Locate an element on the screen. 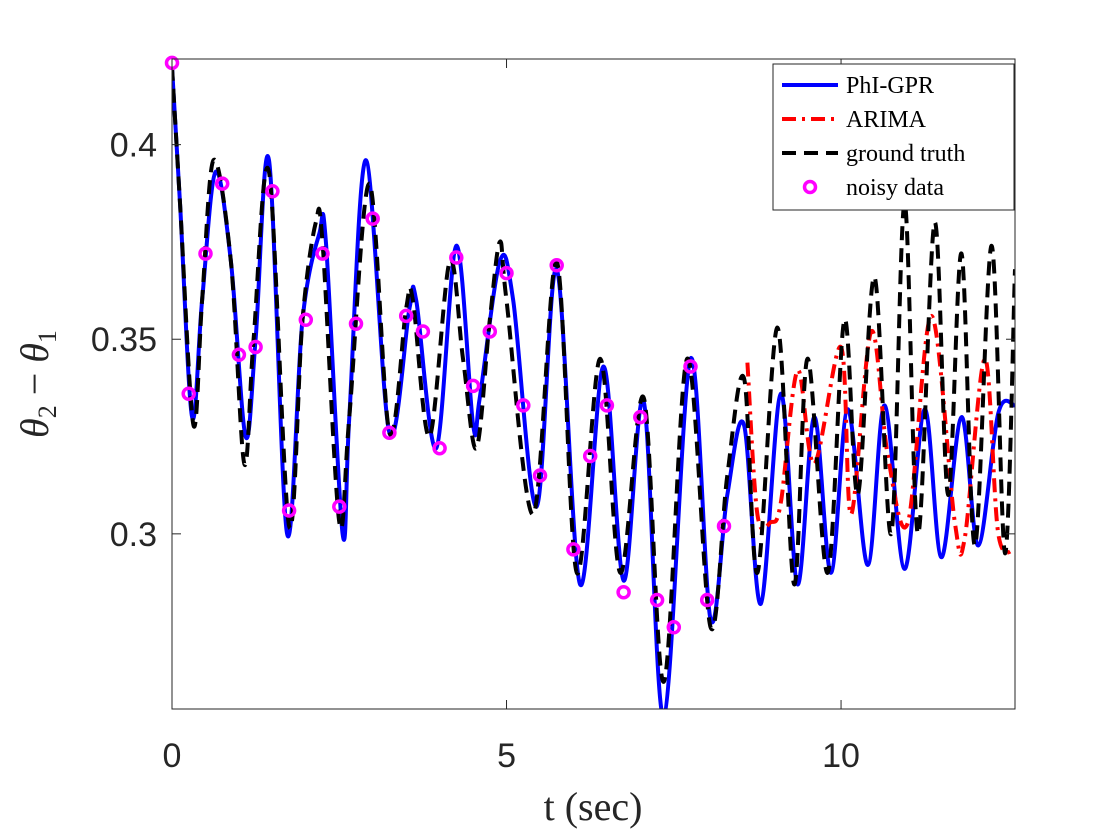 This screenshot has width=1120, height=840. legend-label-noisy-data: noisy data is located at coordinates (895, 188).